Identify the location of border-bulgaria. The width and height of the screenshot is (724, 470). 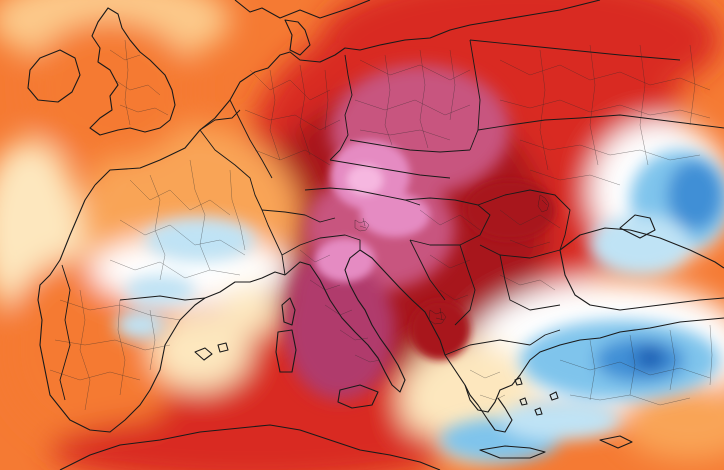
(530, 282).